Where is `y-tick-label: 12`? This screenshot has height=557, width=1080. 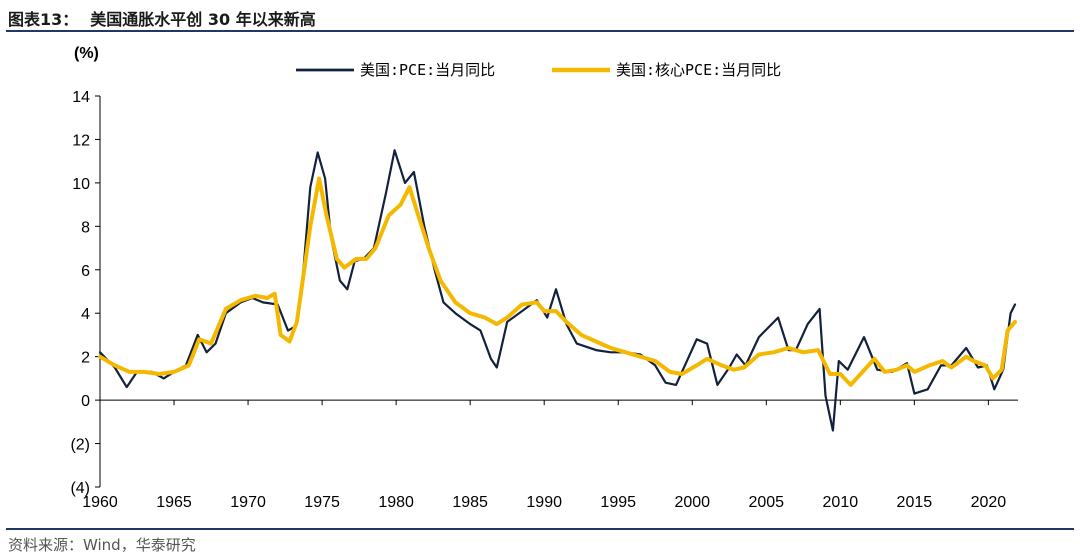 y-tick-label: 12 is located at coordinates (81, 140).